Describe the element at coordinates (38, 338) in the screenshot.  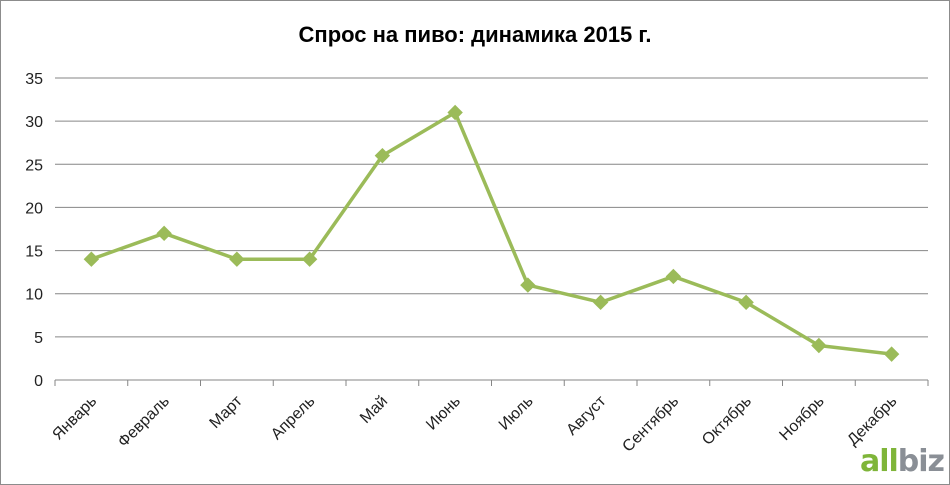
I see `y-tick-label: 5` at that location.